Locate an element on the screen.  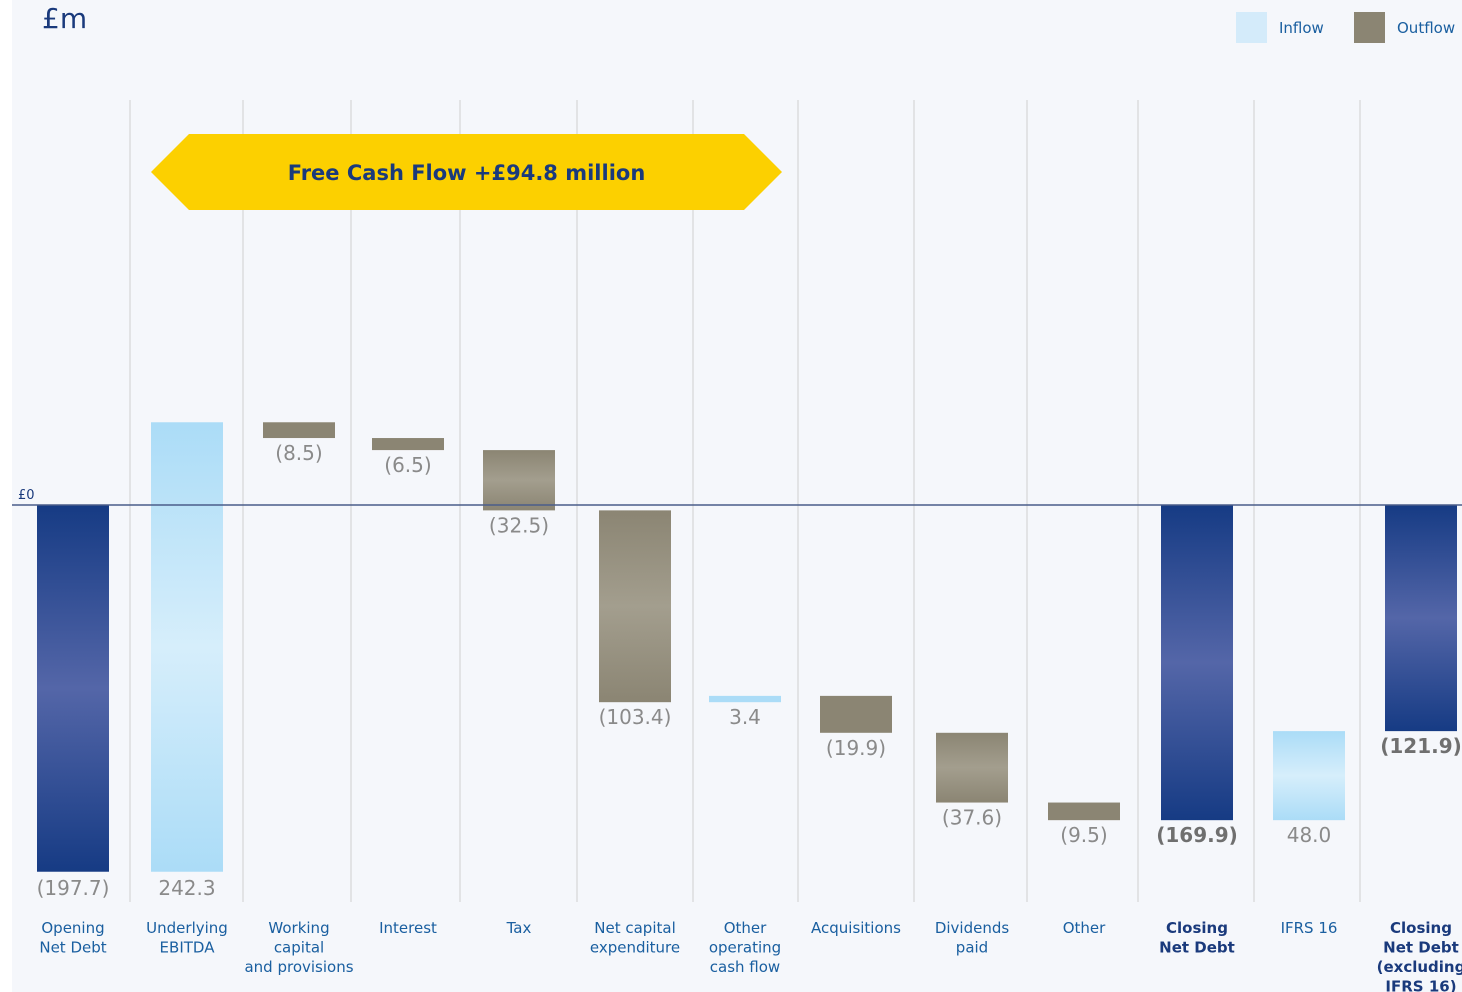
value-label-10: (169.9) is located at coordinates (1197, 835).